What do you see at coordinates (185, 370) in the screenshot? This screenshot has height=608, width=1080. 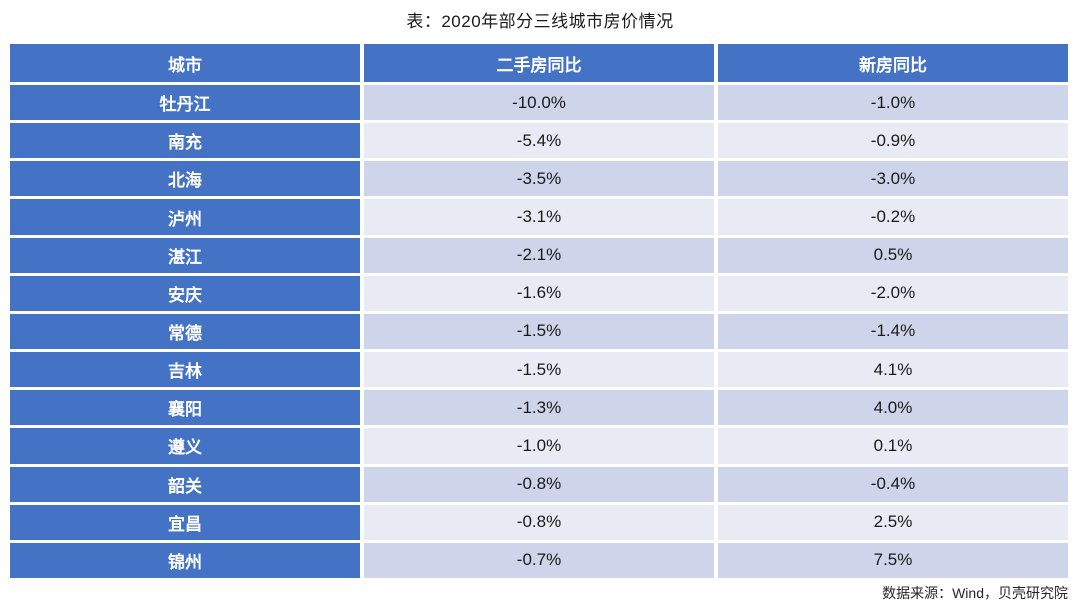 I see `city-cell: 吉林` at bounding box center [185, 370].